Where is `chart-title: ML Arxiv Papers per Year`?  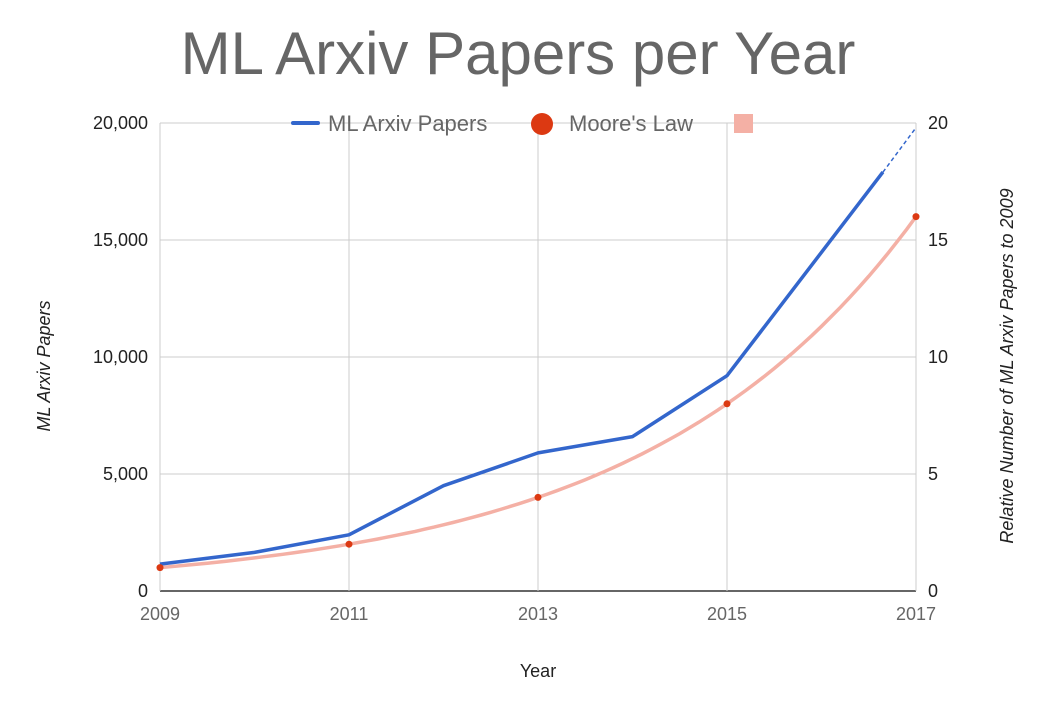 chart-title: ML Arxiv Papers per Year is located at coordinates (518, 53).